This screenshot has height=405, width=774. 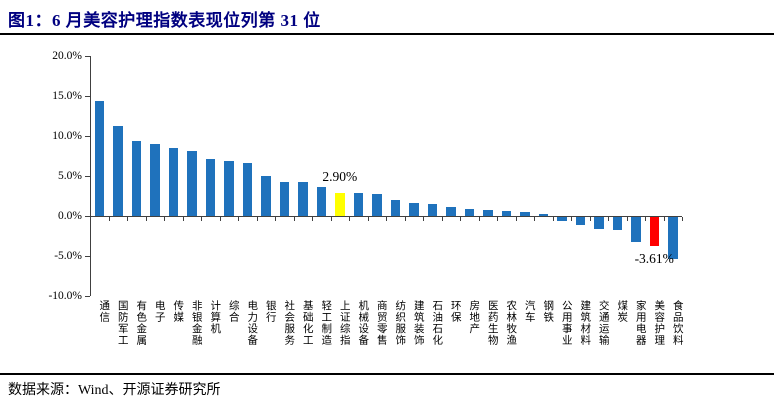 I want to click on category-label: 医药生物, so click(x=492, y=323).